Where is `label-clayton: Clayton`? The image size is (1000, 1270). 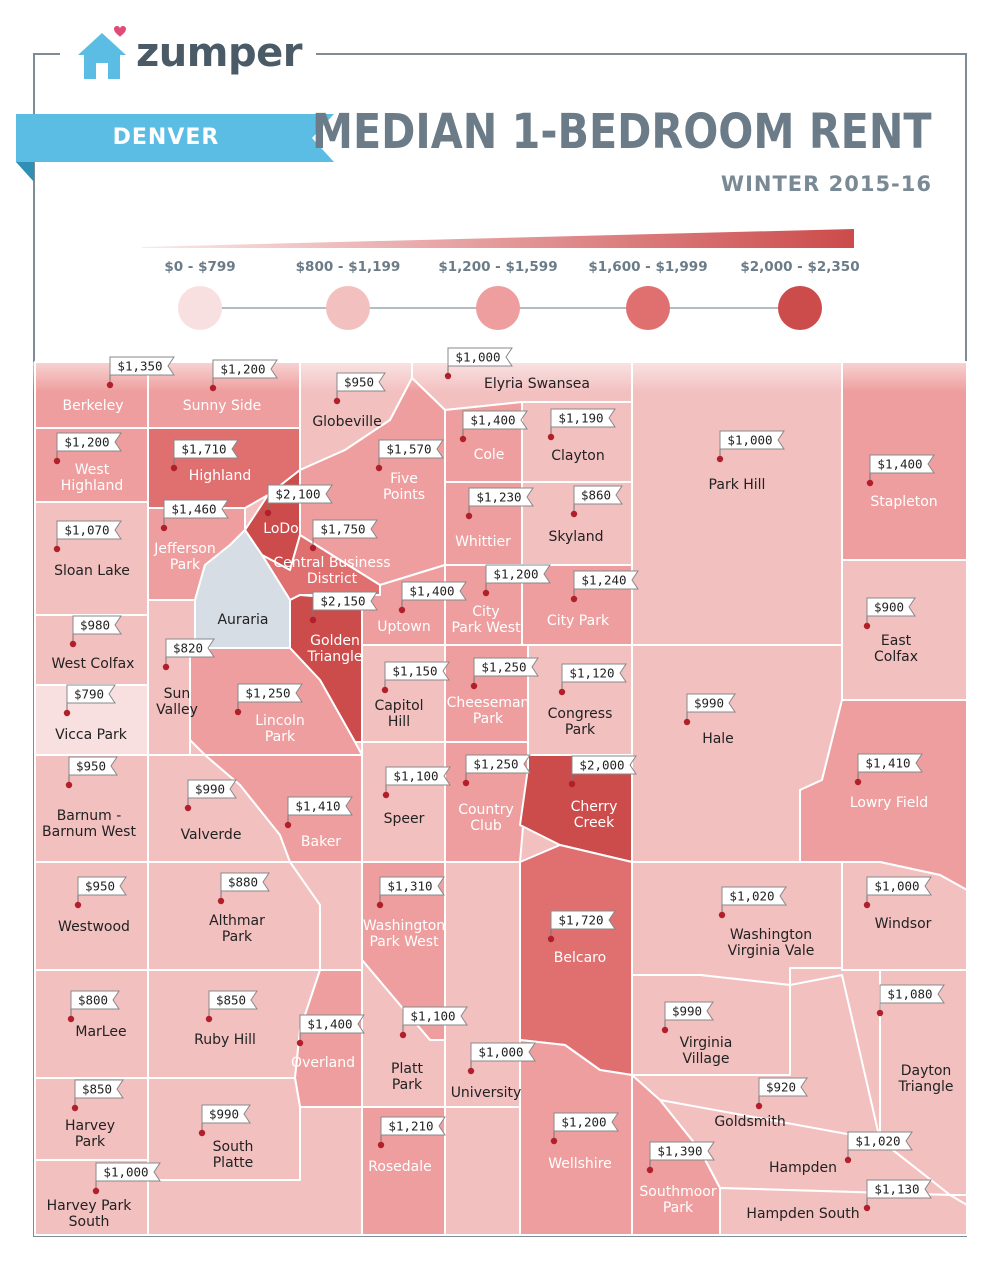
label-clayton: Clayton is located at coordinates (577, 456).